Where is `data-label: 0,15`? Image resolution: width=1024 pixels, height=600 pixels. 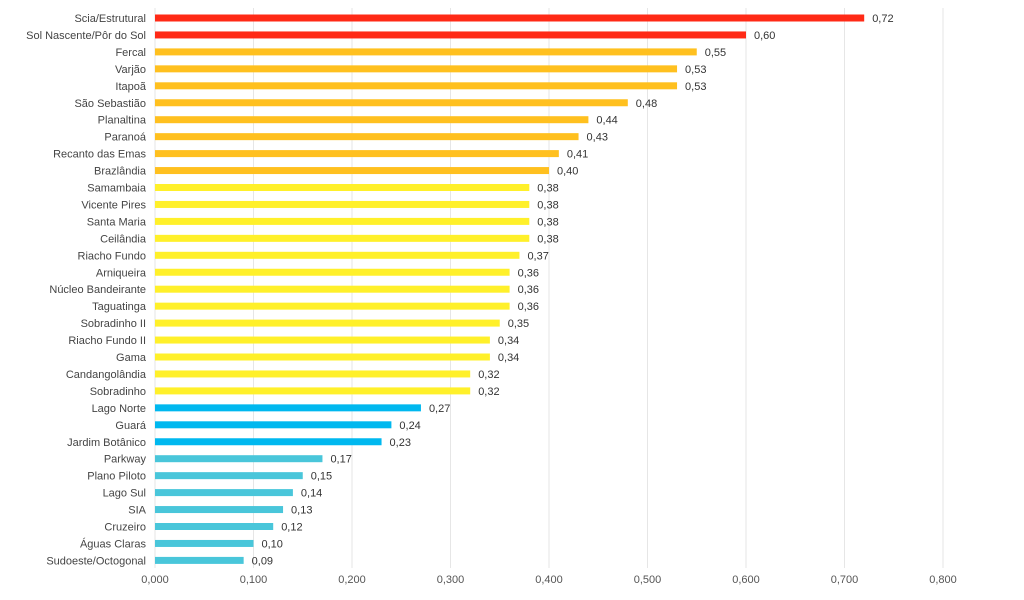
data-label: 0,15 is located at coordinates (321, 477).